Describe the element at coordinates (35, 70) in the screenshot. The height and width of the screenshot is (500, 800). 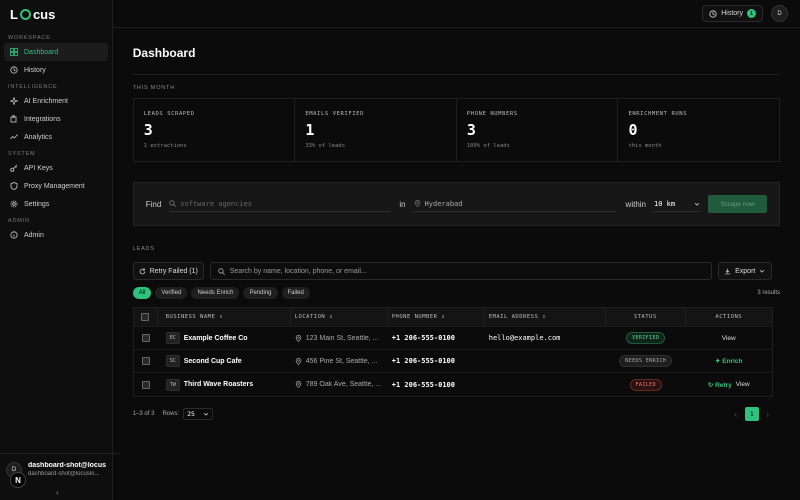
I see `sidebar-item-label: History` at that location.